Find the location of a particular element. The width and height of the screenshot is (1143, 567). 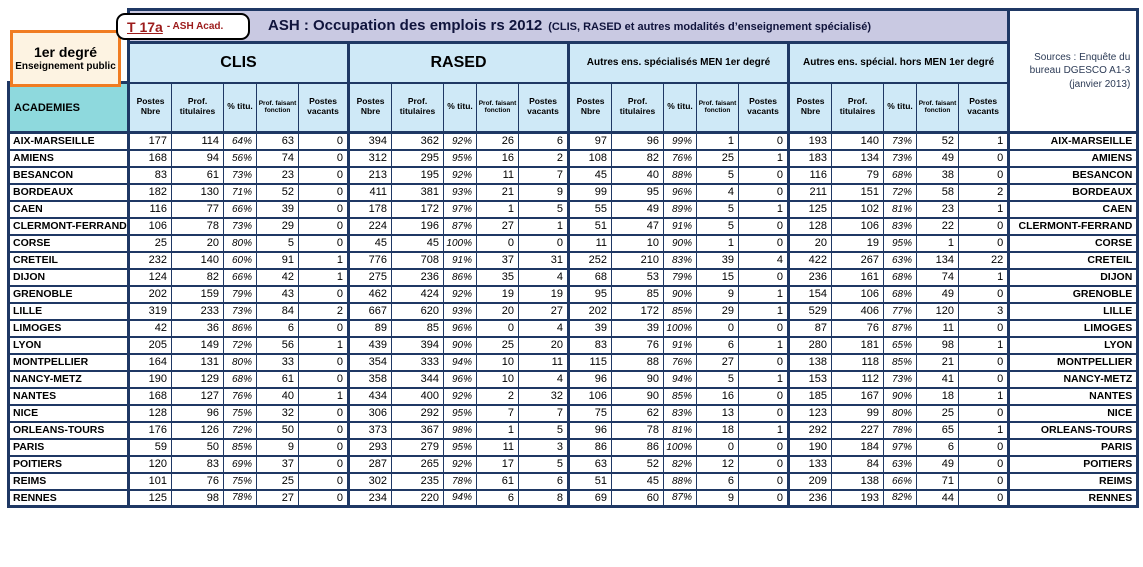

data-cell: 25 is located at coordinates (277, 481).